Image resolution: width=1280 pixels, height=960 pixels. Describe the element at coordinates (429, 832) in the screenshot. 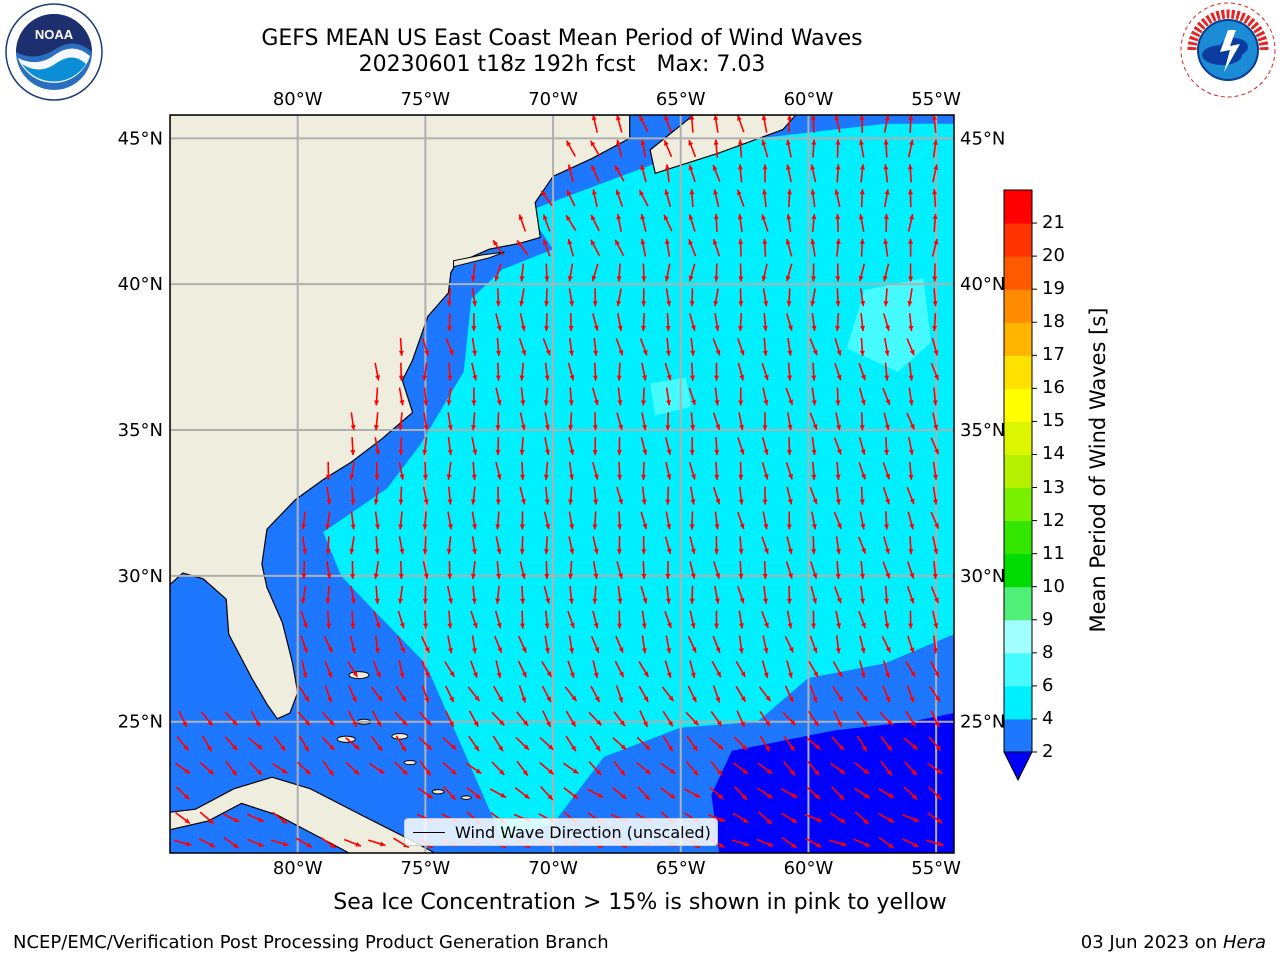

I see `legend-line-swatch` at that location.